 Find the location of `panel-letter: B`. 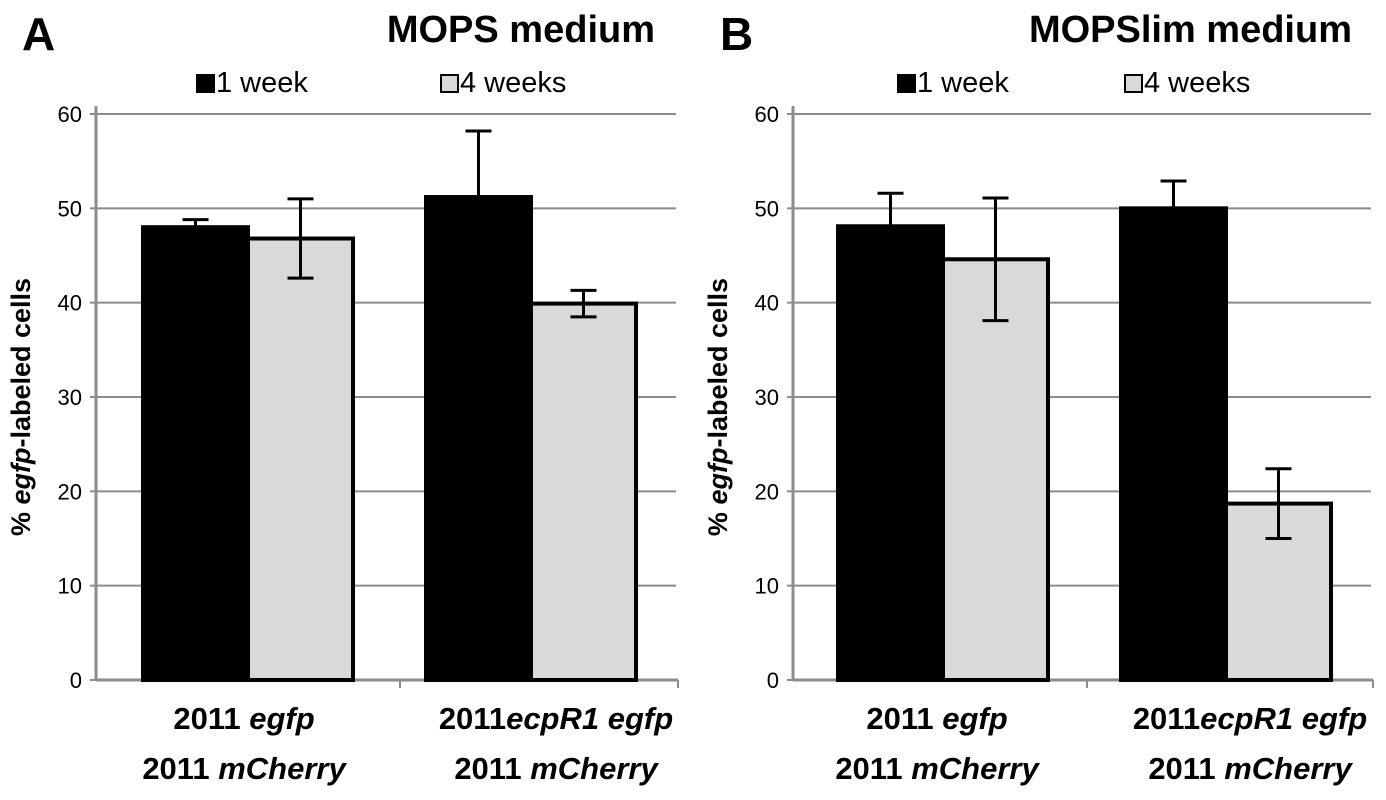

panel-letter: B is located at coordinates (736, 34).